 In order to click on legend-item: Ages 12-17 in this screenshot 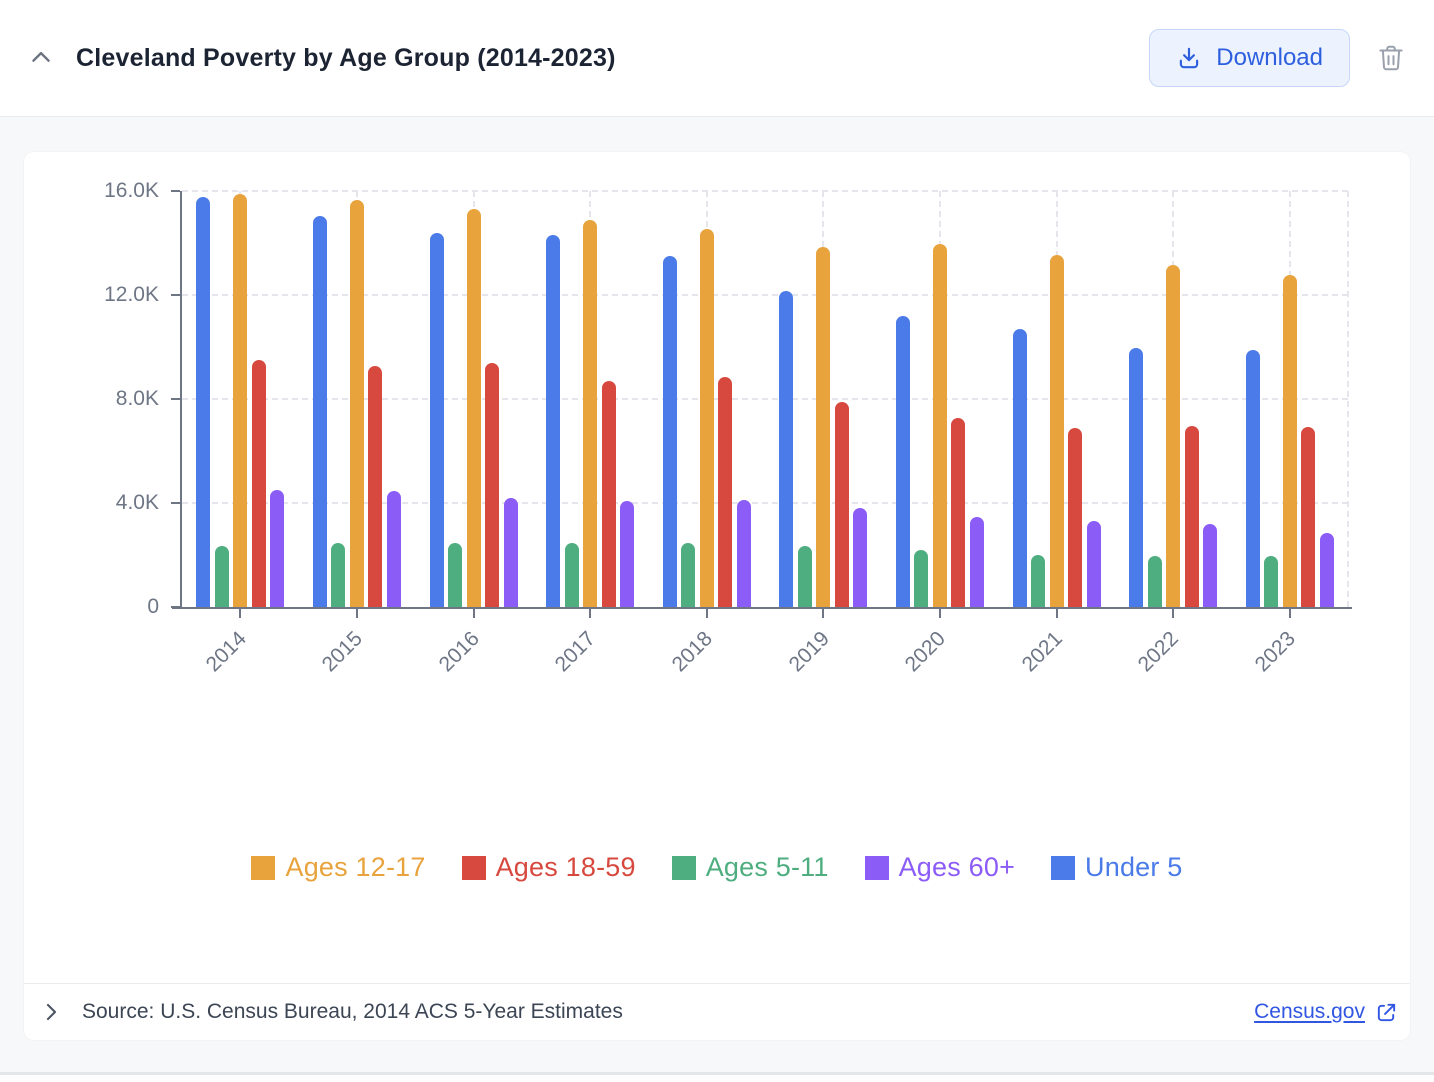, I will do `click(338, 867)`.